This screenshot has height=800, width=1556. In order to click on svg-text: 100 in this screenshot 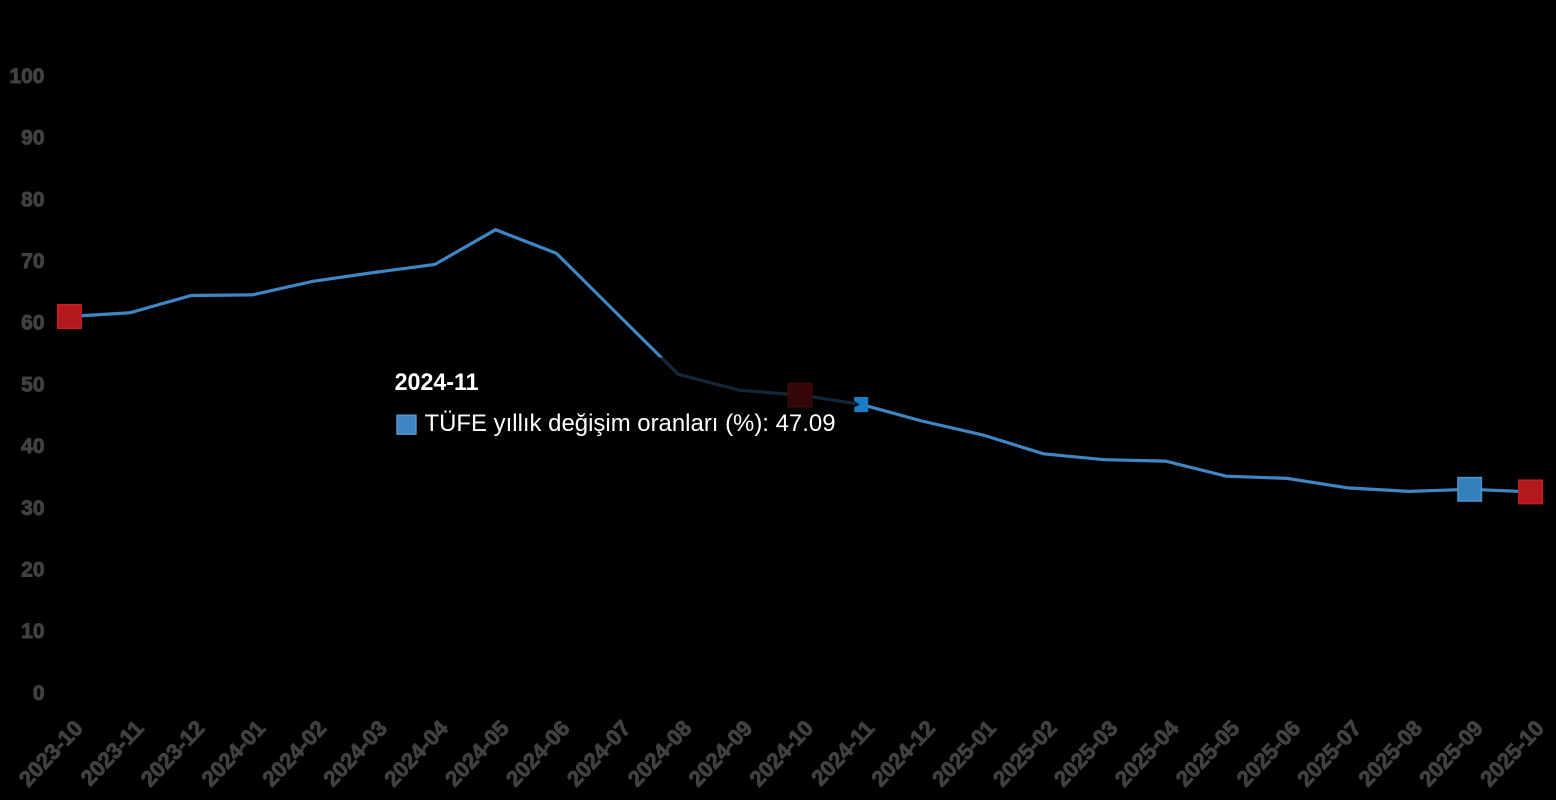, I will do `click(26, 76)`.